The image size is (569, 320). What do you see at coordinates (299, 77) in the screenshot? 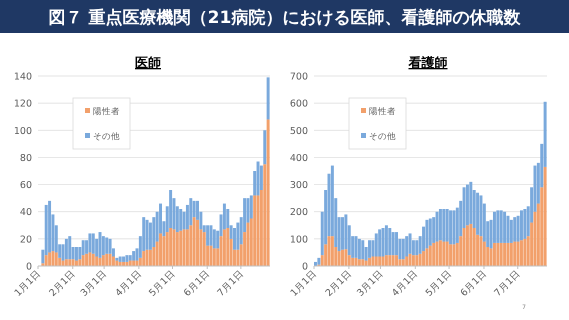
I see `y-tick-label: 700` at bounding box center [299, 77].